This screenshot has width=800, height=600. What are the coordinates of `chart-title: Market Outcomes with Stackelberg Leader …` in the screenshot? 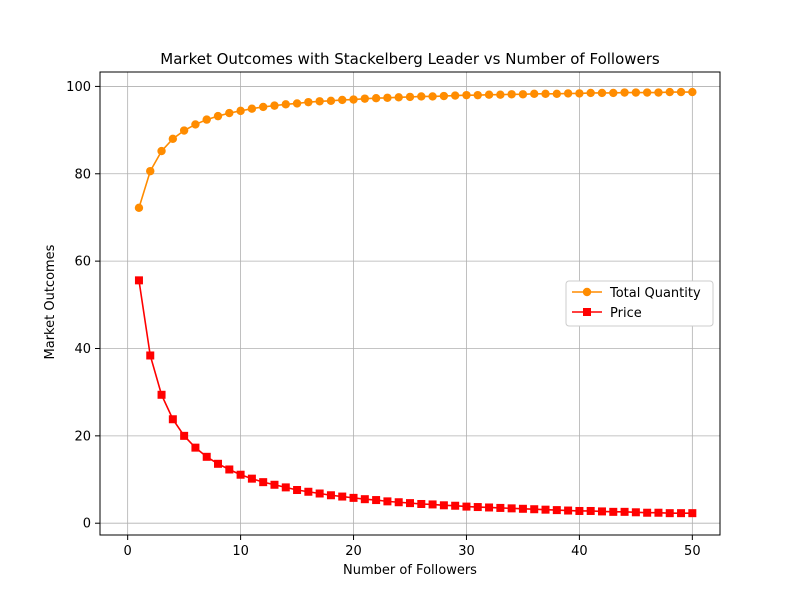 It's located at (410, 59).